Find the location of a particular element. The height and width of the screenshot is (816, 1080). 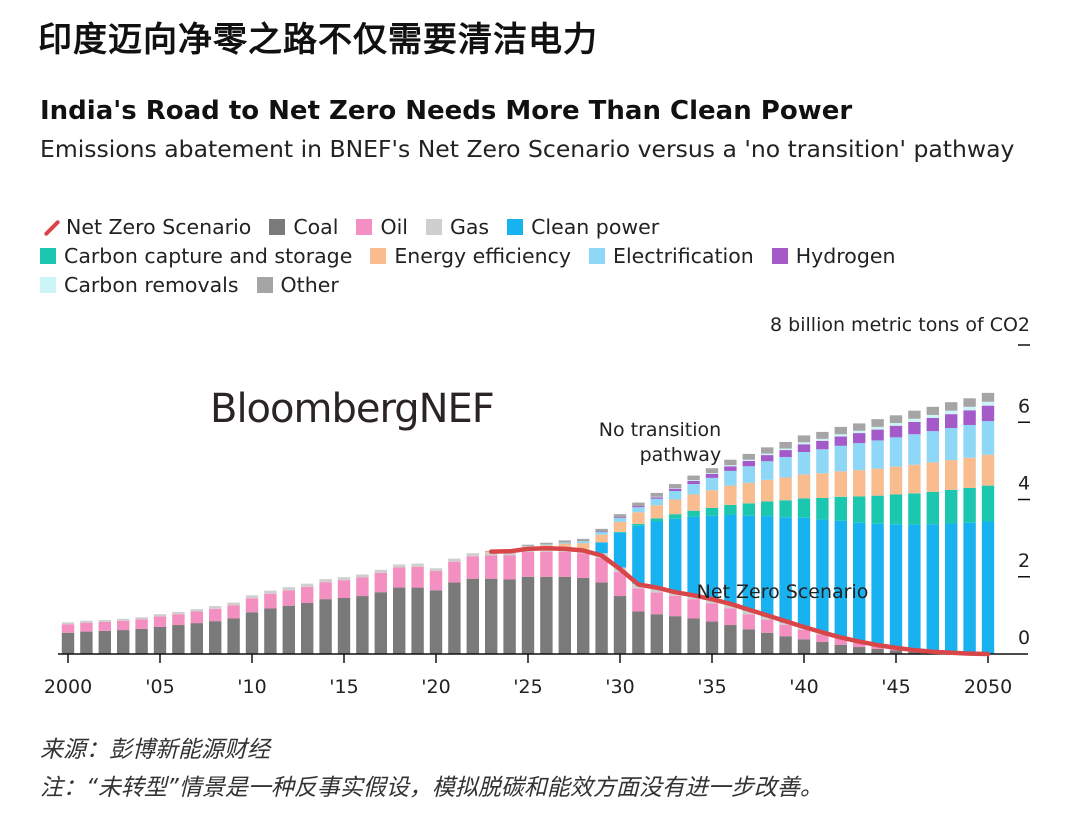

annotation-line: No transition is located at coordinates (660, 430).